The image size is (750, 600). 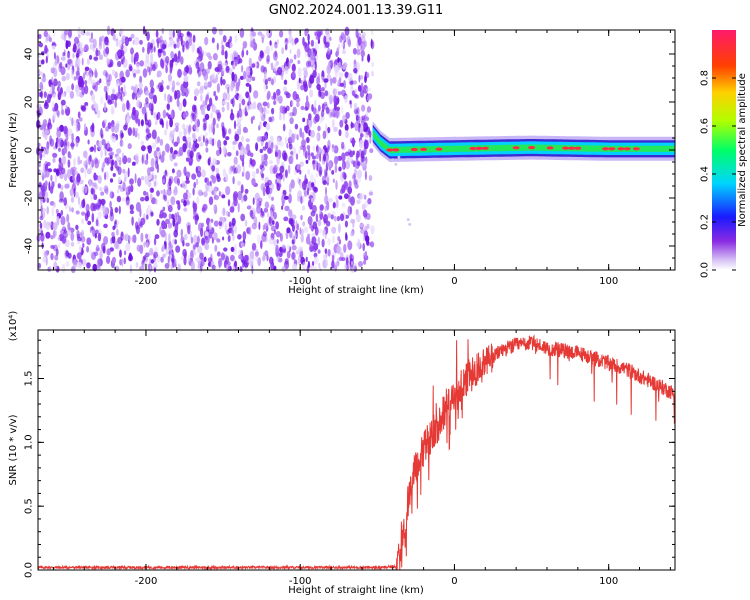 What do you see at coordinates (393, 160) in the screenshot?
I see `faint-dot` at bounding box center [393, 160].